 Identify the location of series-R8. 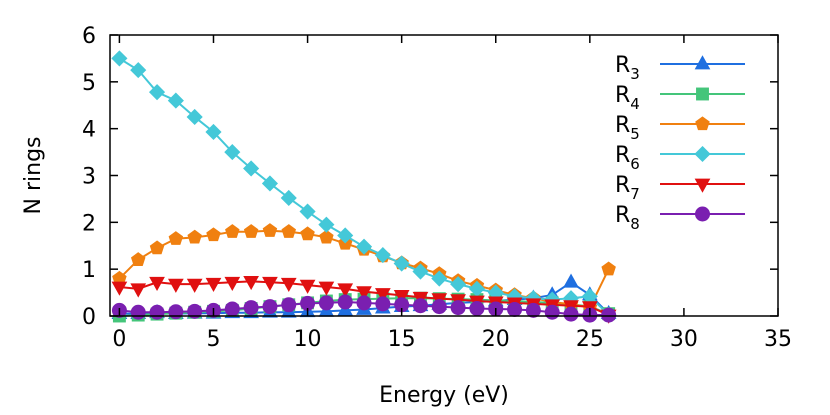
(364, 308).